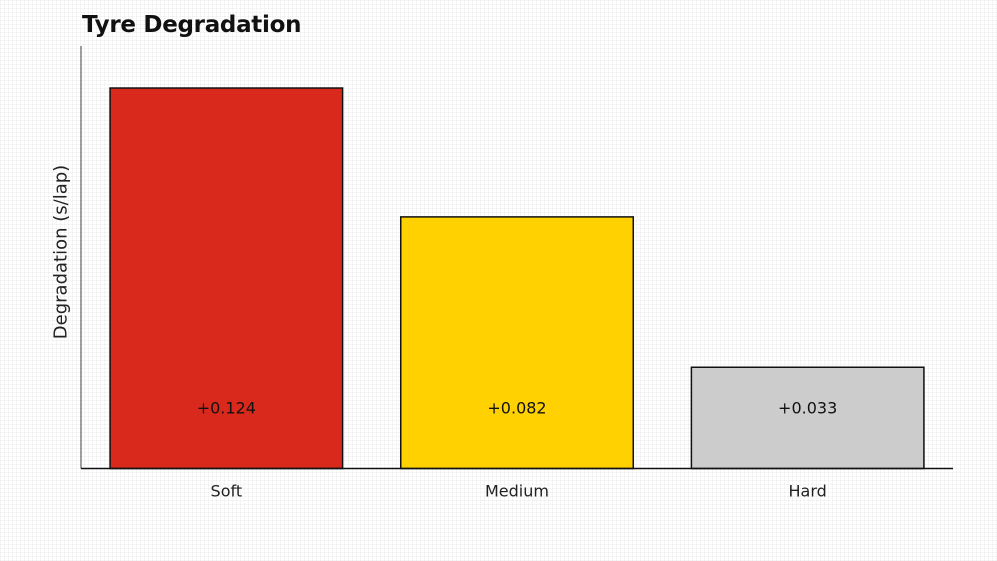 The image size is (997, 561). Describe the element at coordinates (226, 408) in the screenshot. I see `bar-value-label-soft: +0.124` at that location.